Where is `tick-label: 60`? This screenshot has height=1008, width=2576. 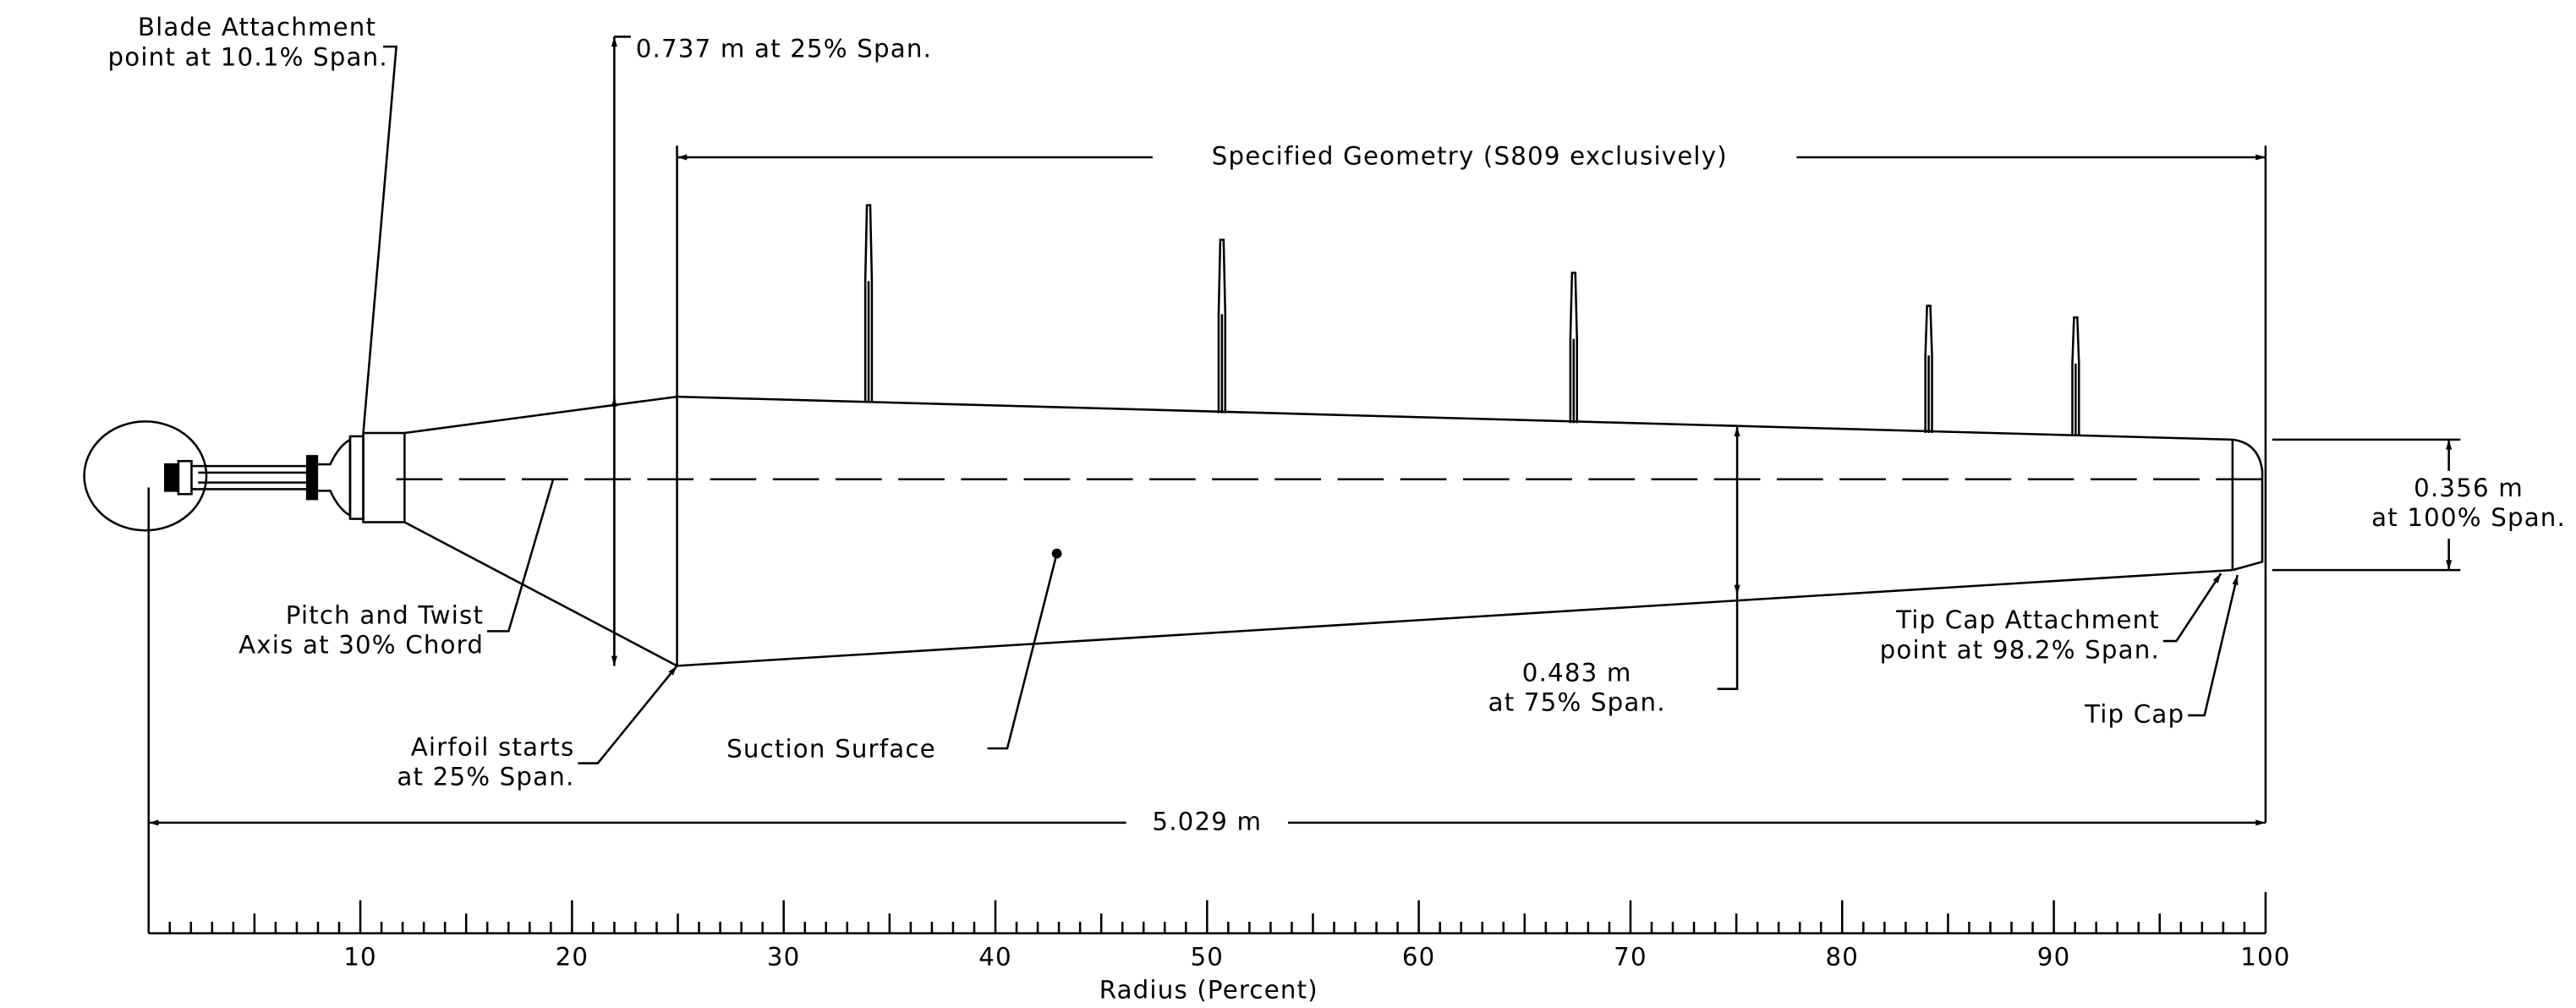
tick-label: 60 is located at coordinates (1419, 956).